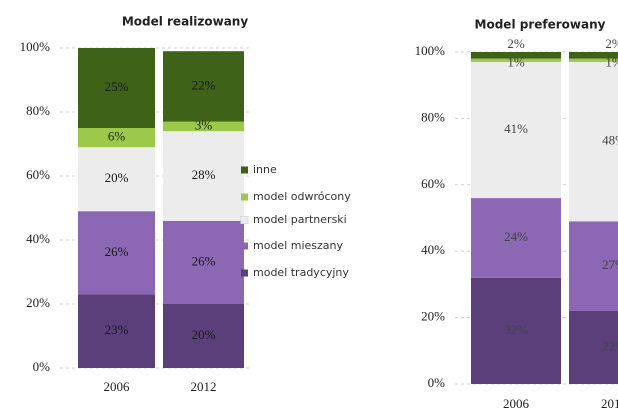 Image resolution: width=618 pixels, height=412 pixels. Describe the element at coordinates (301, 272) in the screenshot. I see `legend-label: model tradycyjny` at that location.